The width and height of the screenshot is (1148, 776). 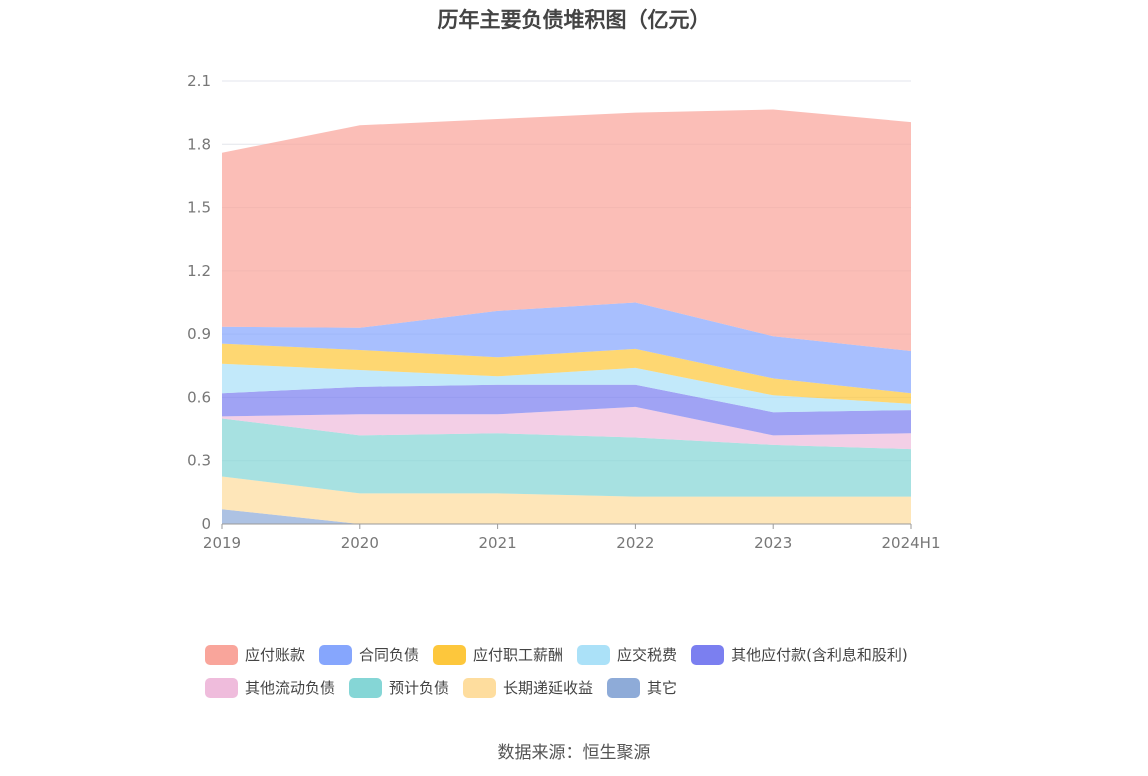 What do you see at coordinates (773, 543) in the screenshot?
I see `x-tick-label: 2023` at bounding box center [773, 543].